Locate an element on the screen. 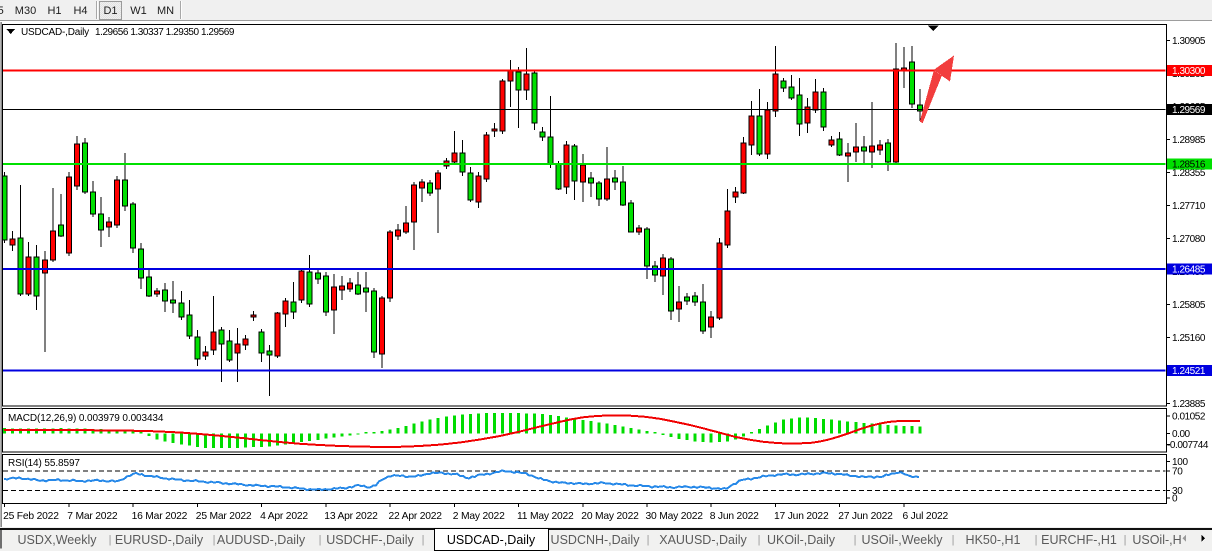  svg-text: 16 Mar 2022 is located at coordinates (160, 516).